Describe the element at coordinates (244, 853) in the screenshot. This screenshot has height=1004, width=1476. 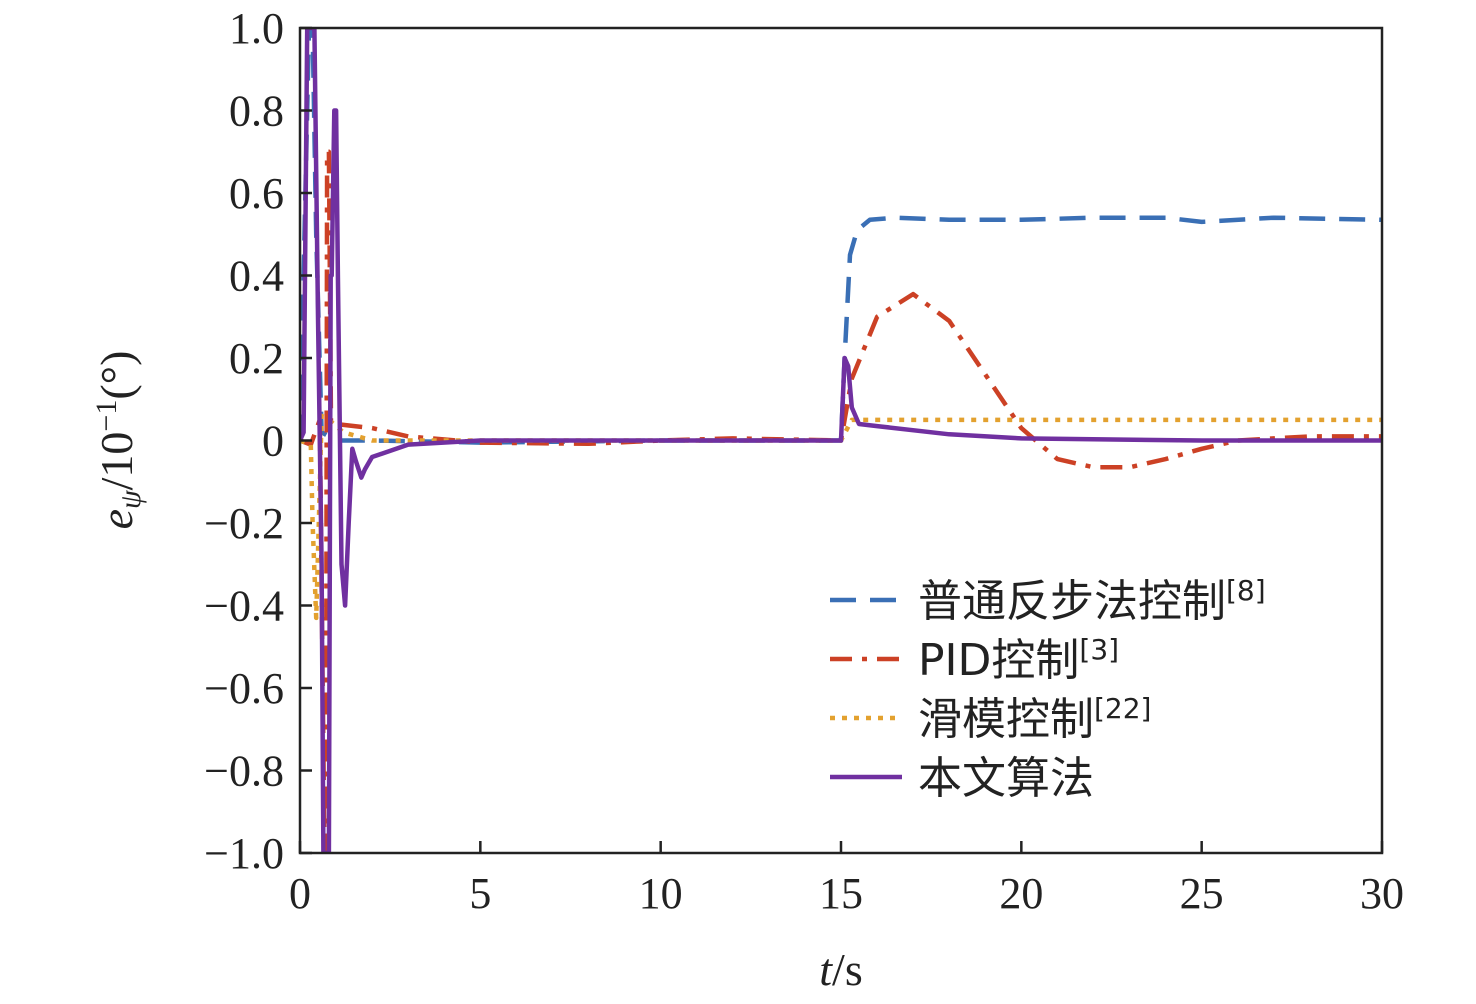
I see `y-tick-label: −1.0` at that location.